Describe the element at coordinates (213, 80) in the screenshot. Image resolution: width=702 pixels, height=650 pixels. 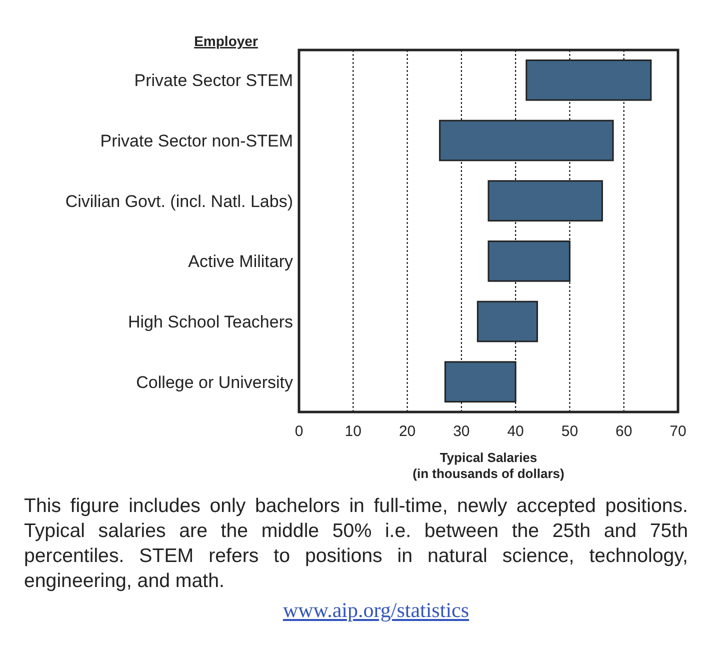
I see `y-tick-label: Private Sector STEM` at that location.